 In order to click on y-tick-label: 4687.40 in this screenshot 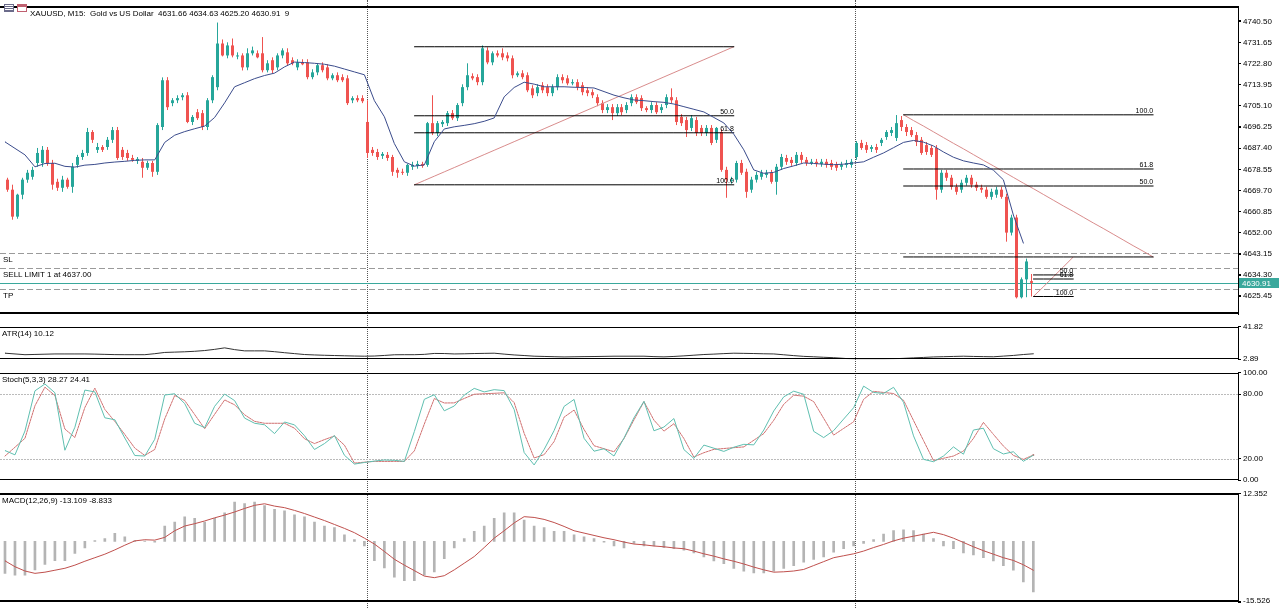, I will do `click(1258, 148)`.